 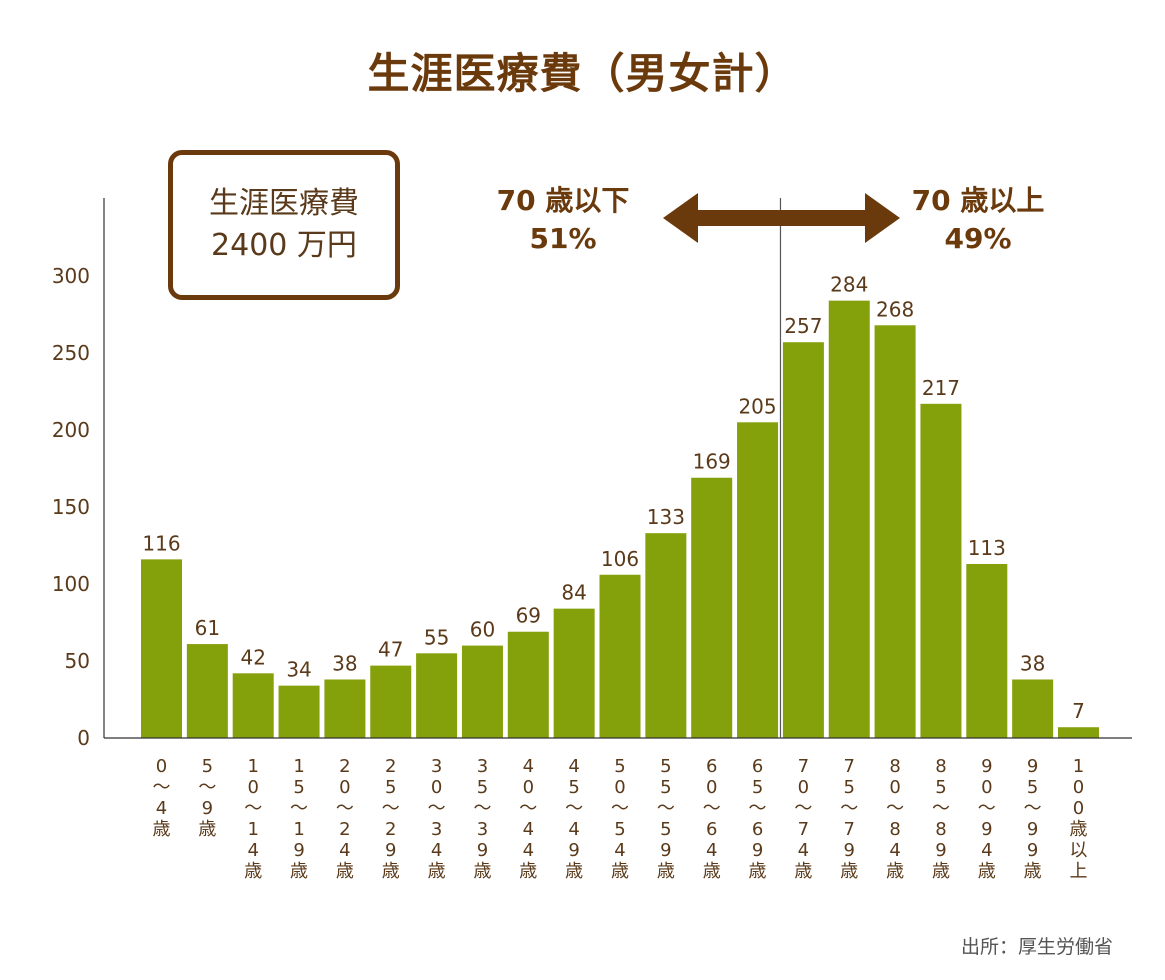 I want to click on data-label: 169, so click(x=712, y=462).